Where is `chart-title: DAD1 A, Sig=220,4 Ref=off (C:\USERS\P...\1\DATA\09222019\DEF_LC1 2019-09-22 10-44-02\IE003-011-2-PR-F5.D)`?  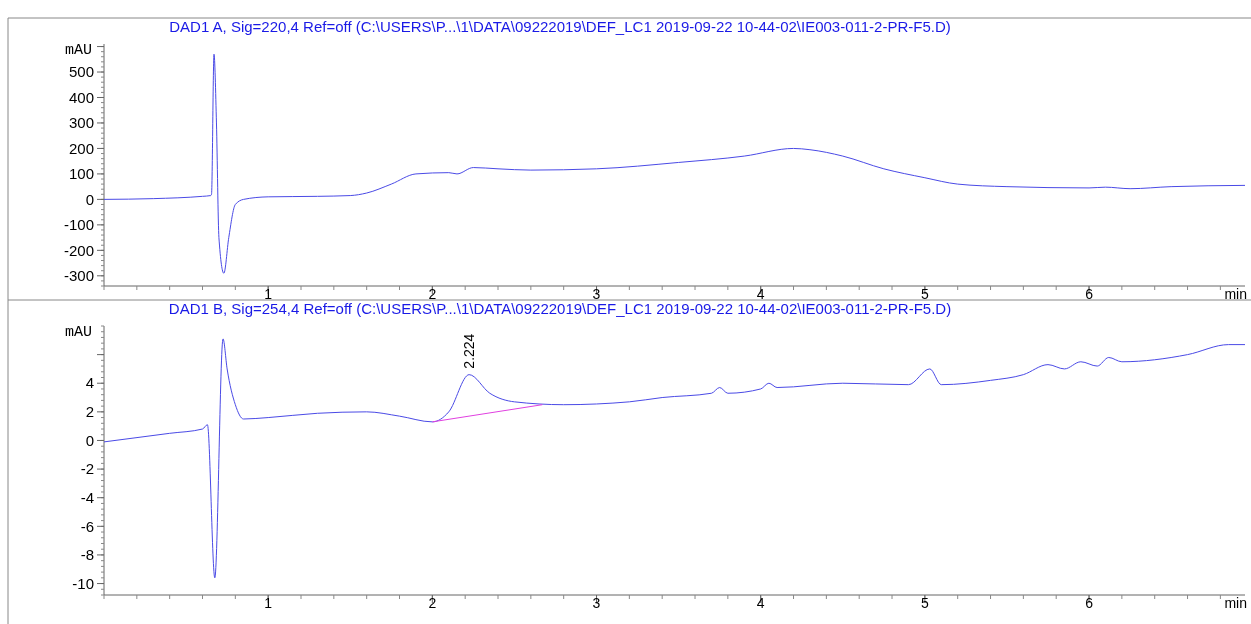 chart-title: DAD1 A, Sig=220,4 Ref=off (C:\USERS\P...\1\DATA\09222019\DEF_LC1 2019-09-22 10-44-02\IE003-011-2-PR-F5.D) is located at coordinates (560, 26).